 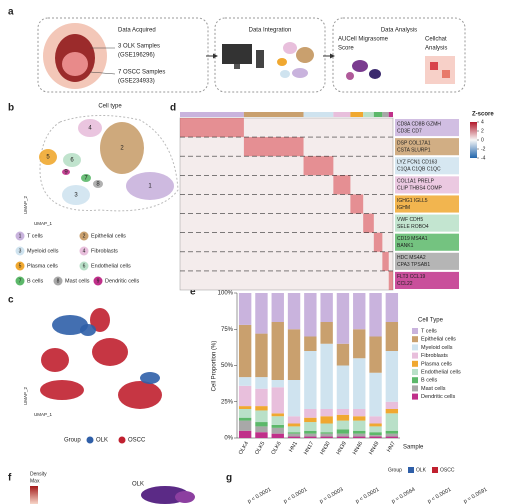 I want to click on density-umap, so click(x=185, y=497).